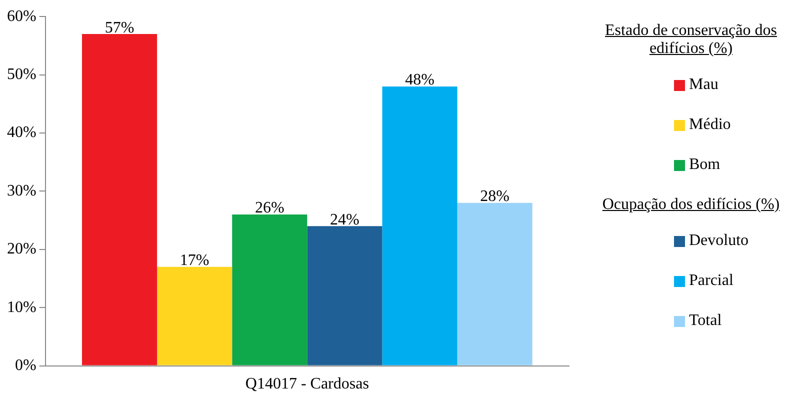 Image resolution: width=811 pixels, height=409 pixels. What do you see at coordinates (704, 165) in the screenshot?
I see `legend-label: Bom` at bounding box center [704, 165].